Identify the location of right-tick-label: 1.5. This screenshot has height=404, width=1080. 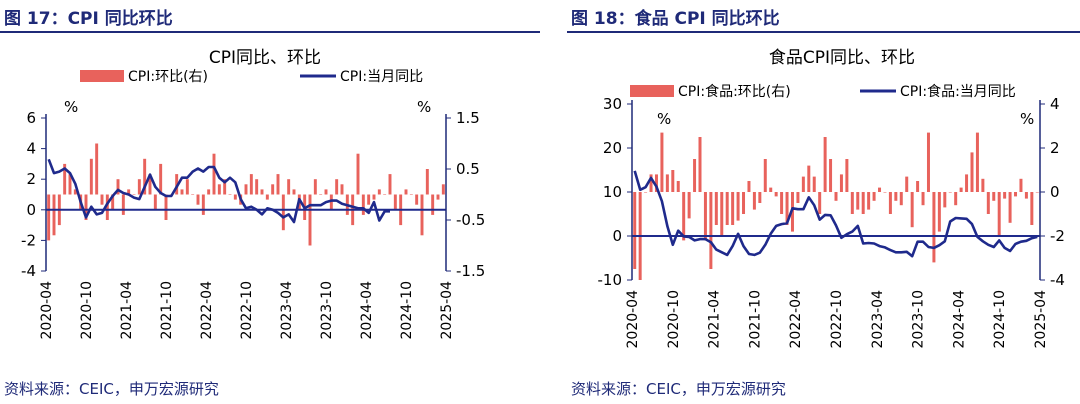
(468, 118).